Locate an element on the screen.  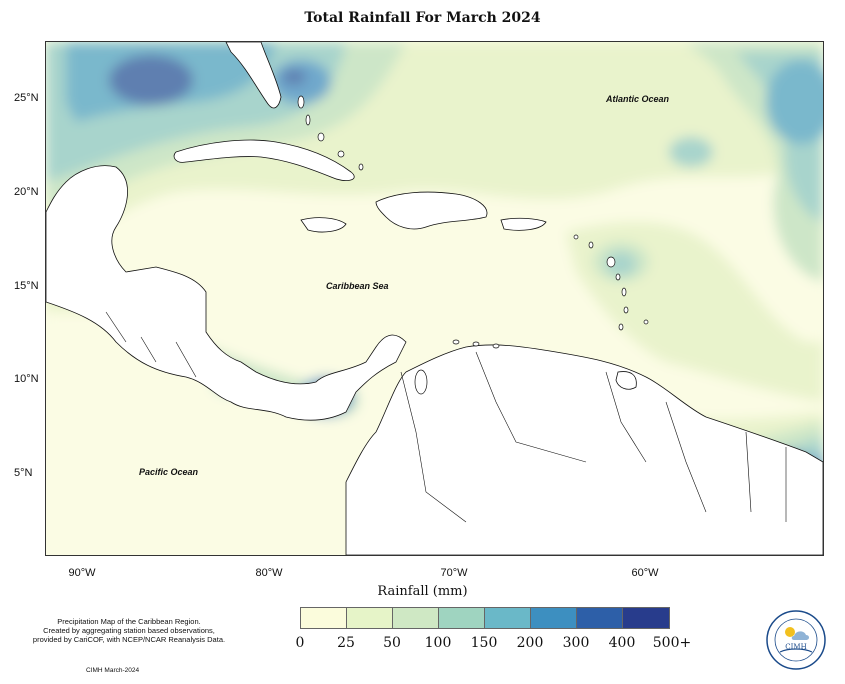
lat-label-10n: 10°N is located at coordinates (26, 379).